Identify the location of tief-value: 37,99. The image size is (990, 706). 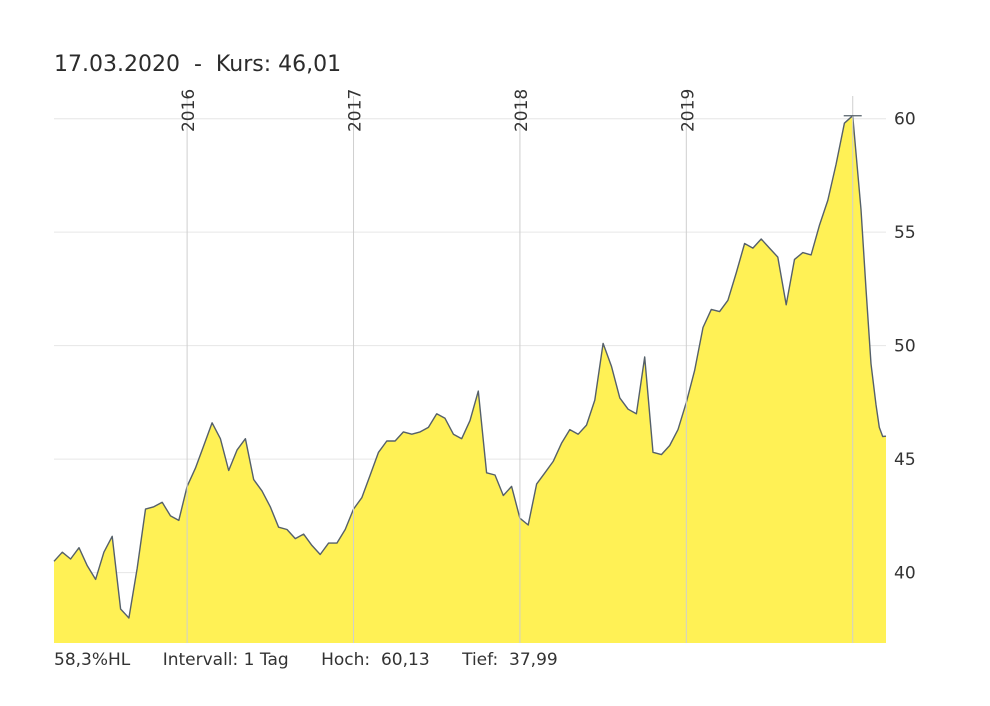
(533, 660).